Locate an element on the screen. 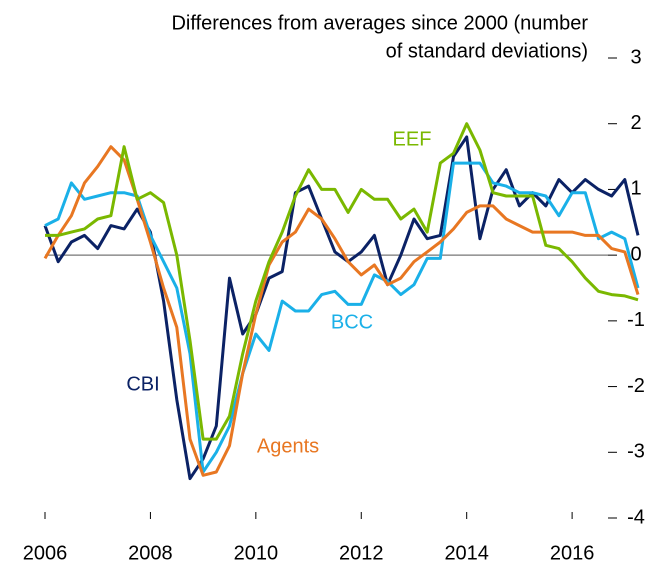 The image size is (670, 566). y-tick-label: -3 is located at coordinates (636, 452).